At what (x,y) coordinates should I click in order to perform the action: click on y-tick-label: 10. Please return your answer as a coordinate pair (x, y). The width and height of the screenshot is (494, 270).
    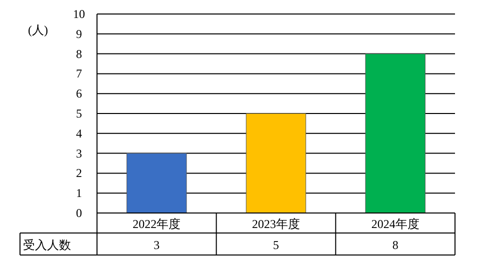
    Looking at the image, I should click on (79, 14).